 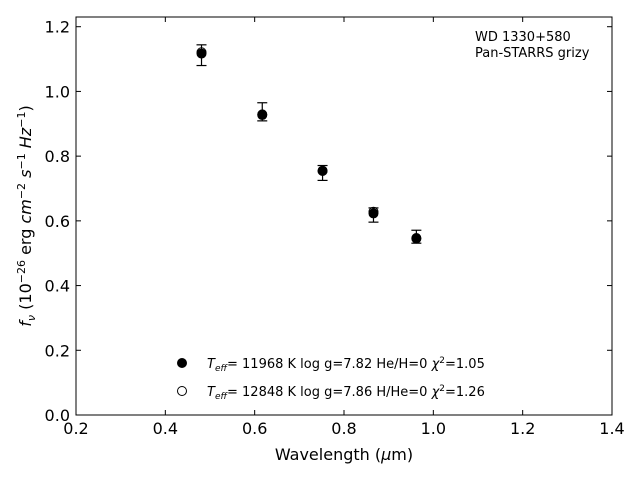 I want to click on annotation-line-1: WD 1330+580, so click(x=523, y=37).